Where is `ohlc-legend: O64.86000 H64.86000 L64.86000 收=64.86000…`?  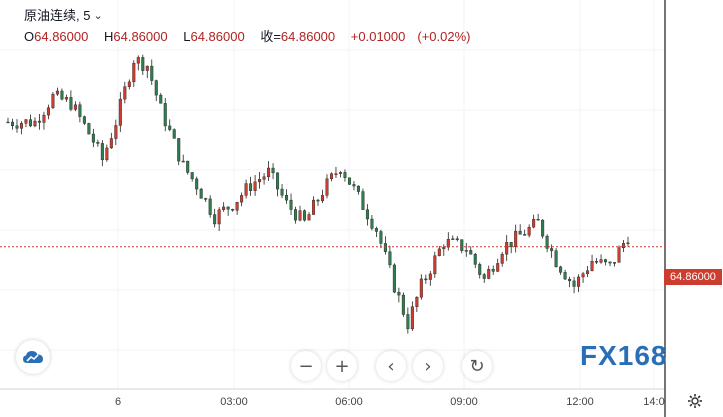
ohlc-legend: O64.86000 H64.86000 L64.86000 收=64.86000… is located at coordinates (253, 35).